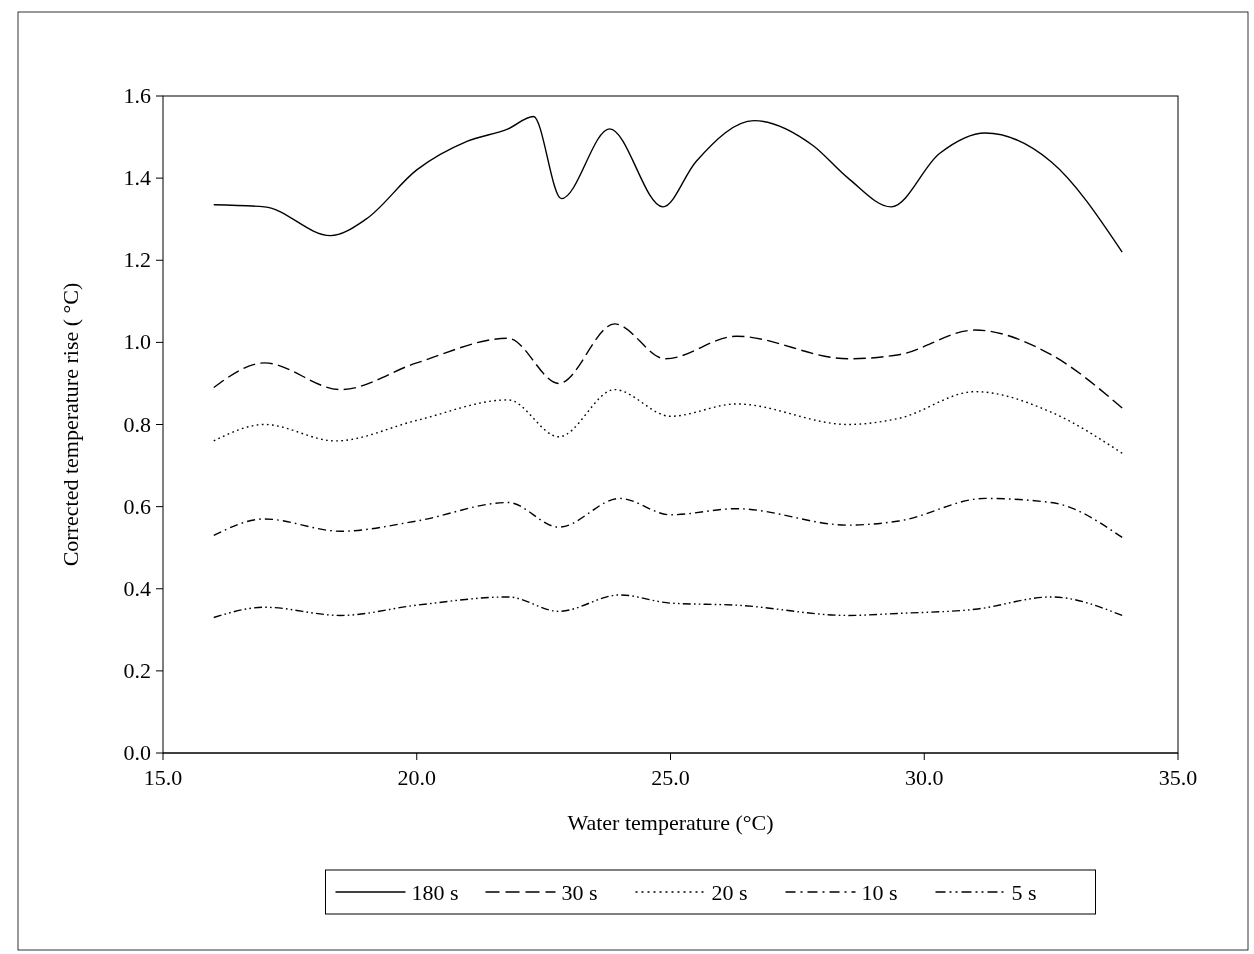 This screenshot has width=1254, height=954. Describe the element at coordinates (137, 670) in the screenshot. I see `y-tick-label: 0.2` at that location.